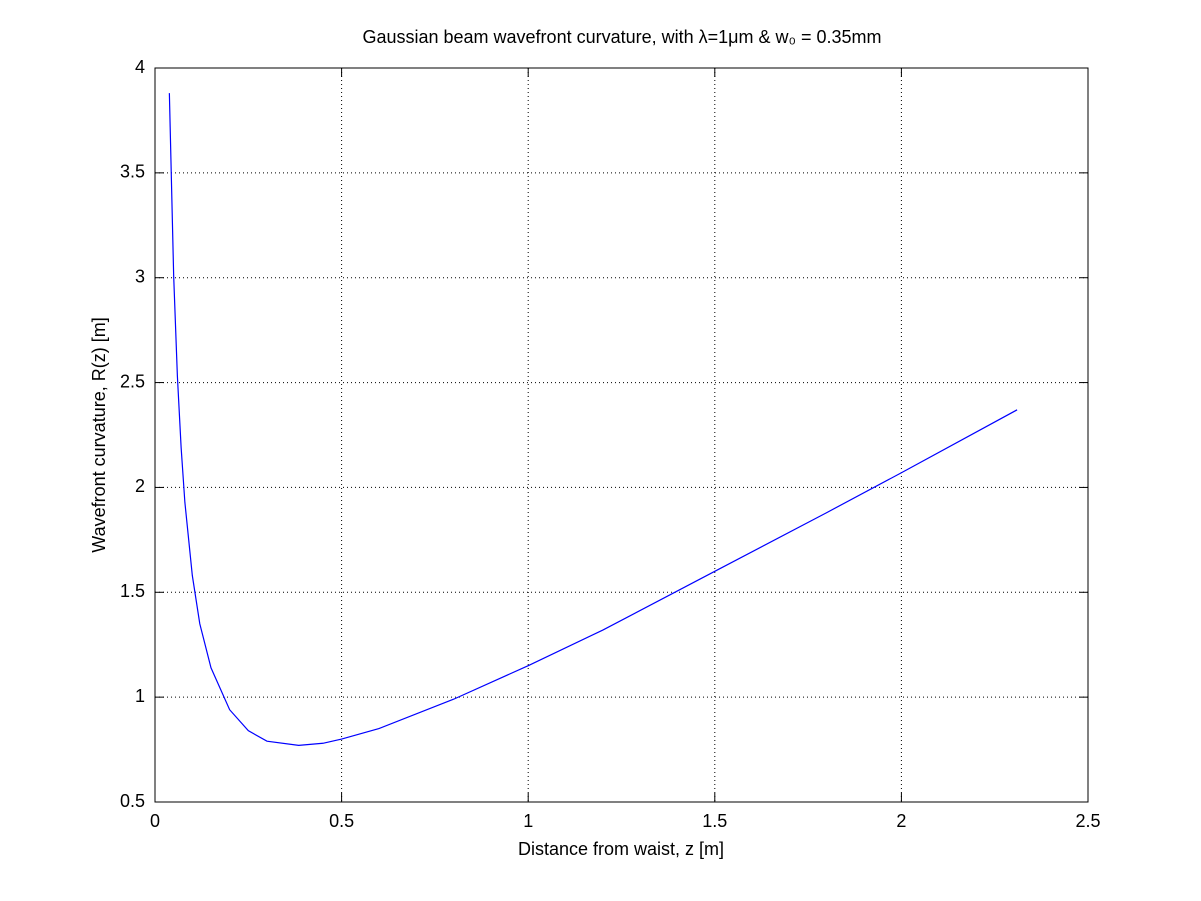  I want to click on y-tick-label: 0.5, so click(132, 801).